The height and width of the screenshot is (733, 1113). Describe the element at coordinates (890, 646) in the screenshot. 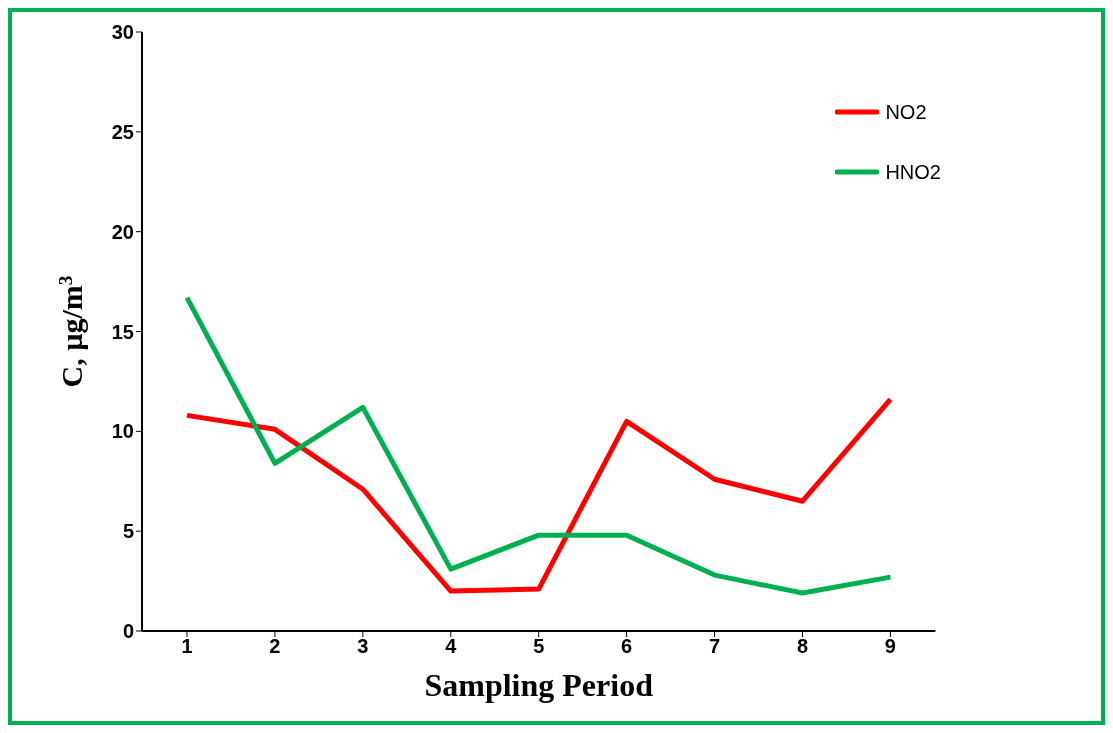

I see `x-tick-label: 9` at that location.